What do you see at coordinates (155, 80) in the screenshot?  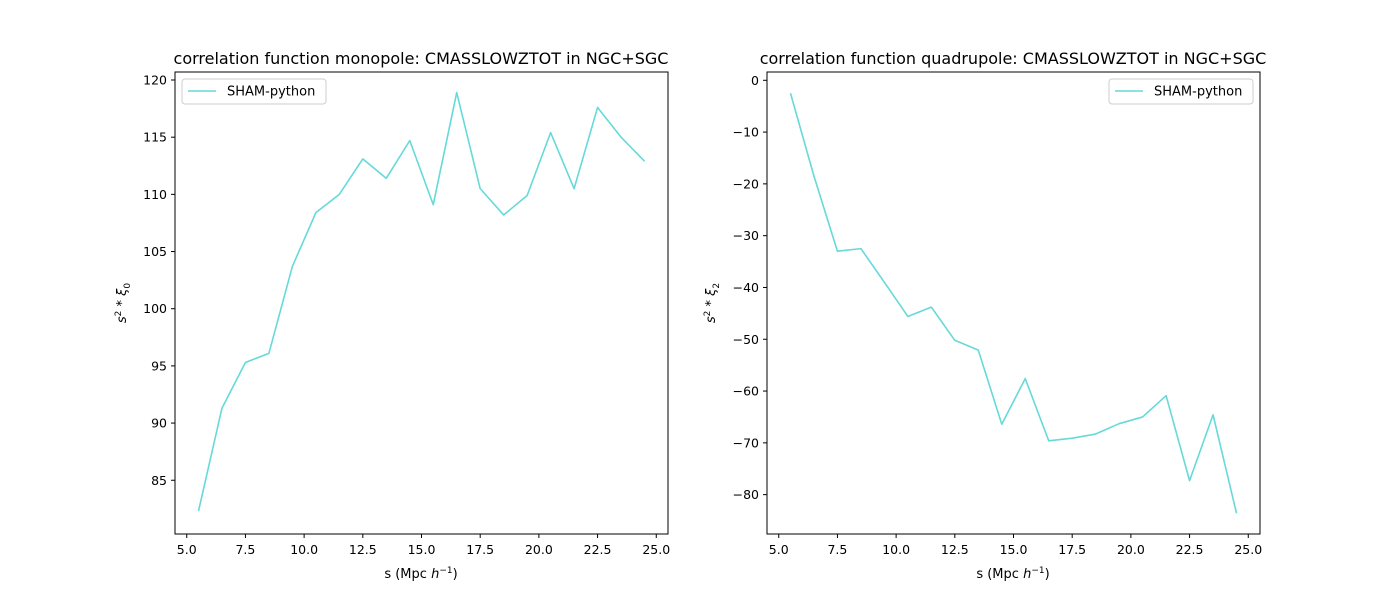 I see `monopole-y-tick-label: 120` at bounding box center [155, 80].